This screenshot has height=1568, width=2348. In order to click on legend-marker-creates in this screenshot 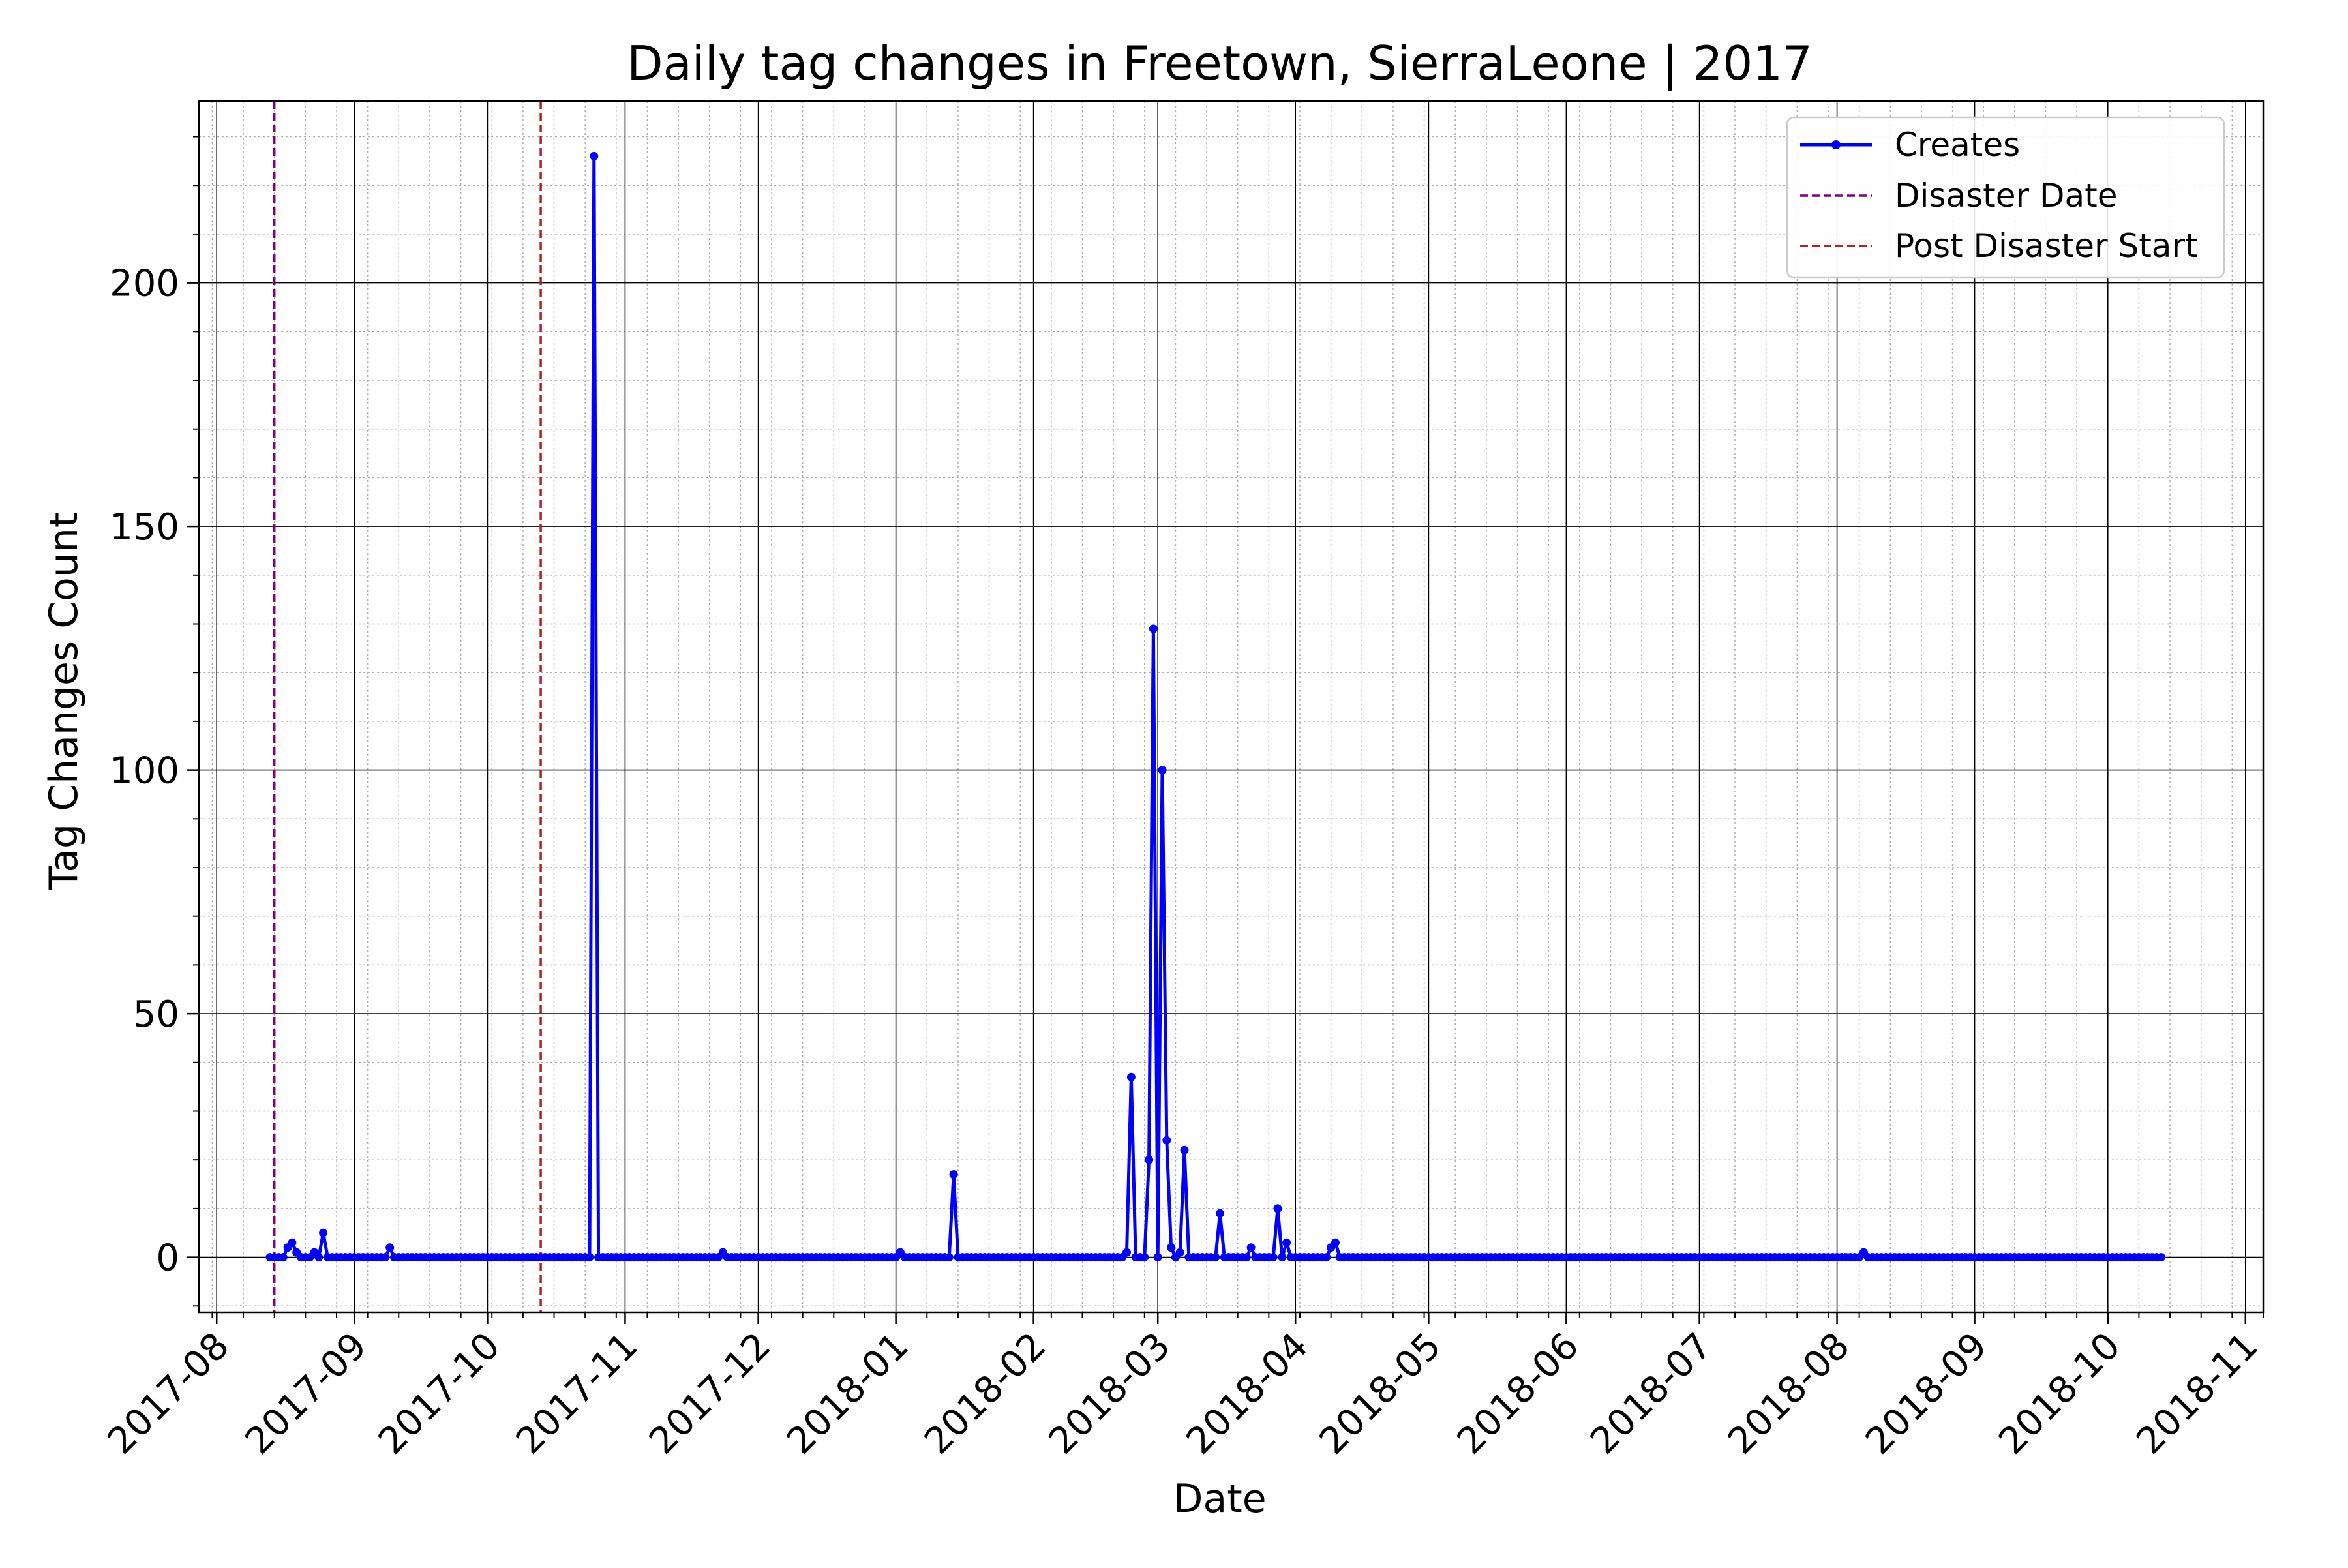, I will do `click(1836, 144)`.